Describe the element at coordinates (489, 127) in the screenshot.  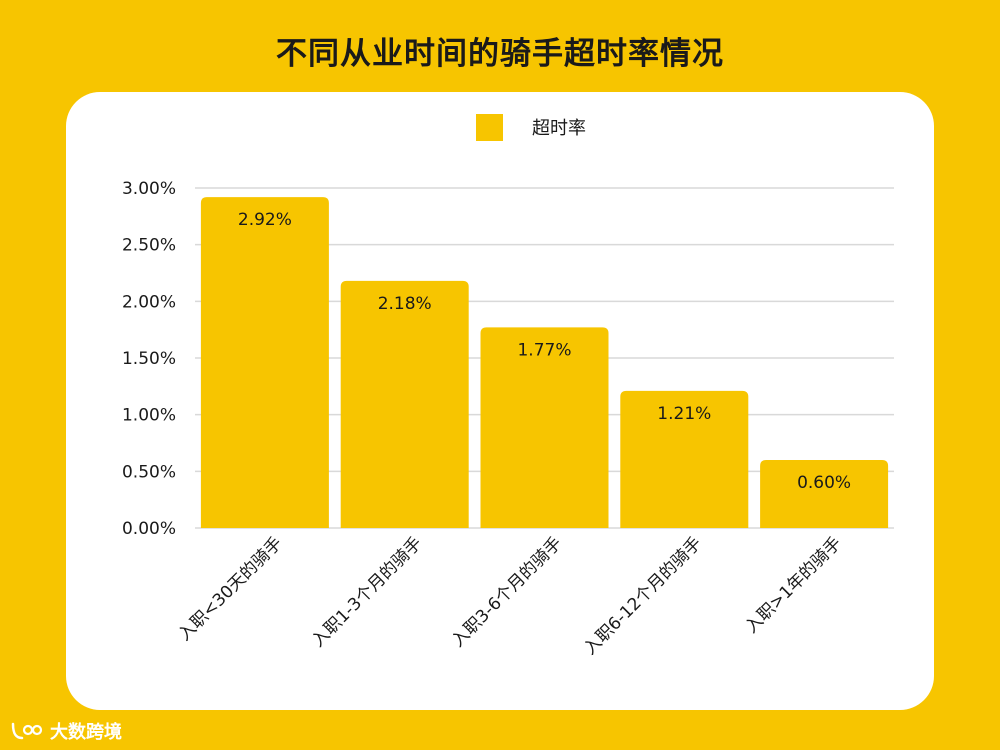
I see `legend-swatch` at that location.